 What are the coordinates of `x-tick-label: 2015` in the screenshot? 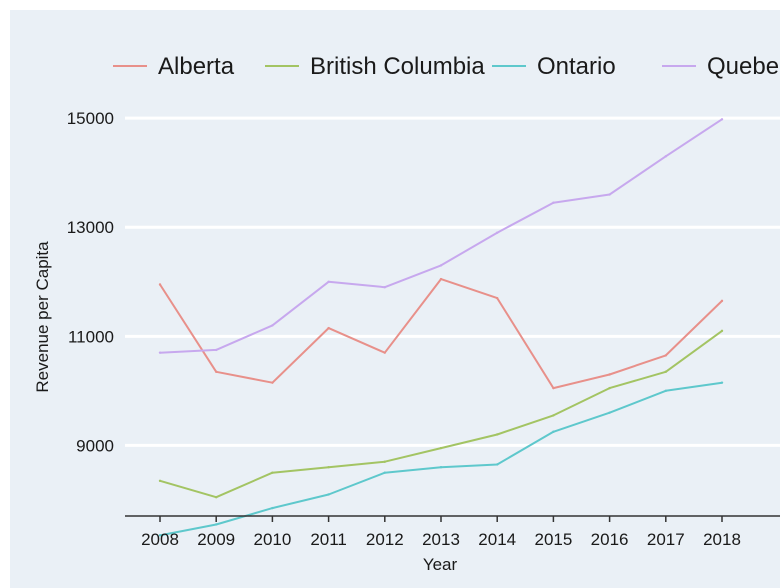 It's located at (553, 539).